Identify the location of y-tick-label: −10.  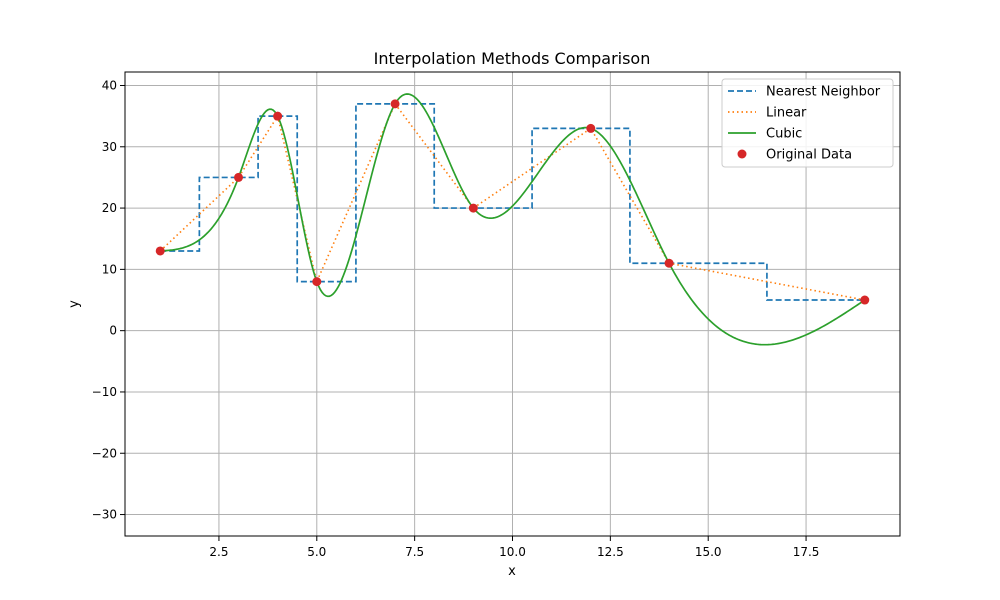
(104, 392).